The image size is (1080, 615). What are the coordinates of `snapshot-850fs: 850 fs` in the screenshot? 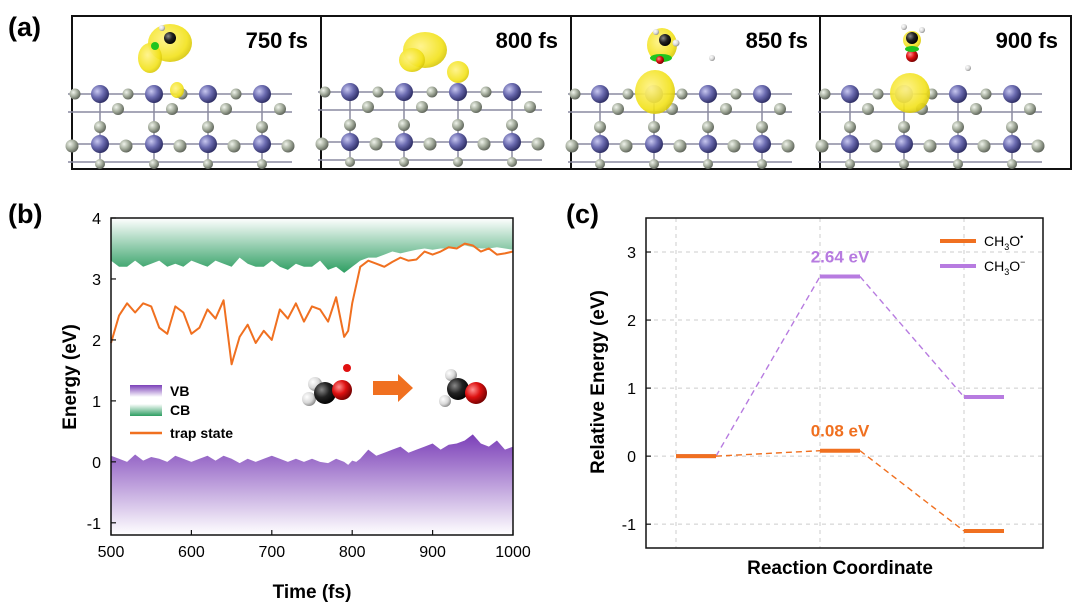 It's located at (686, 99).